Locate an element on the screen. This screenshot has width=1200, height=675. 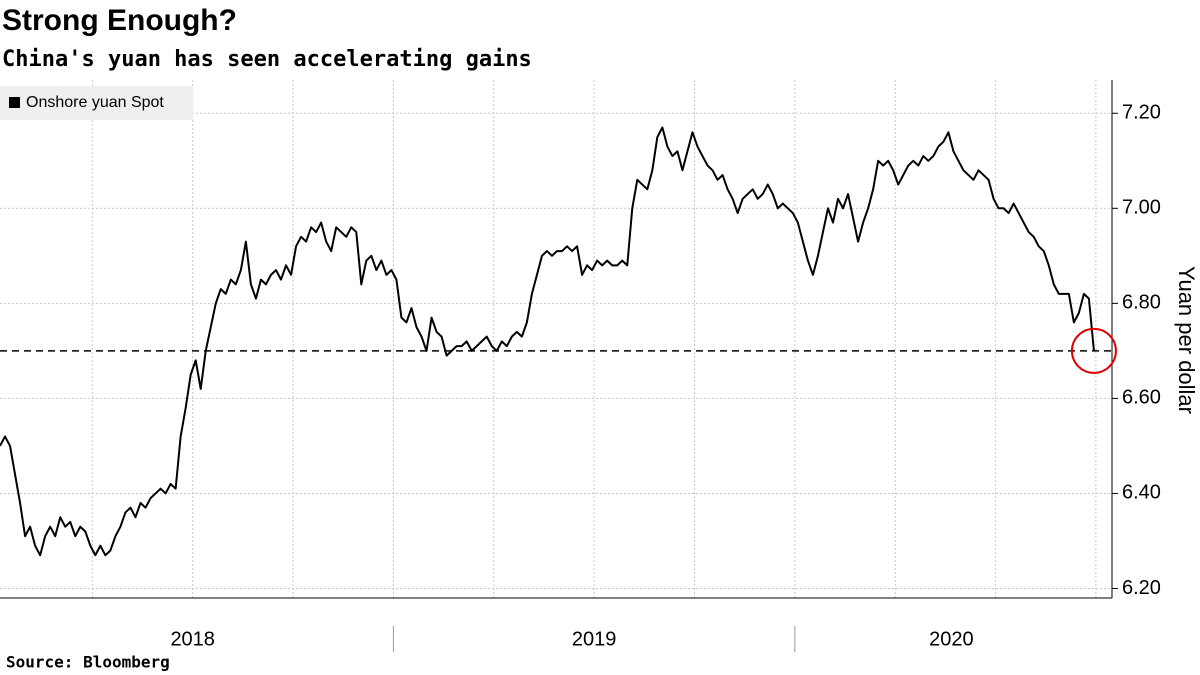
legend: Onshore yuan Spot is located at coordinates (96, 103).